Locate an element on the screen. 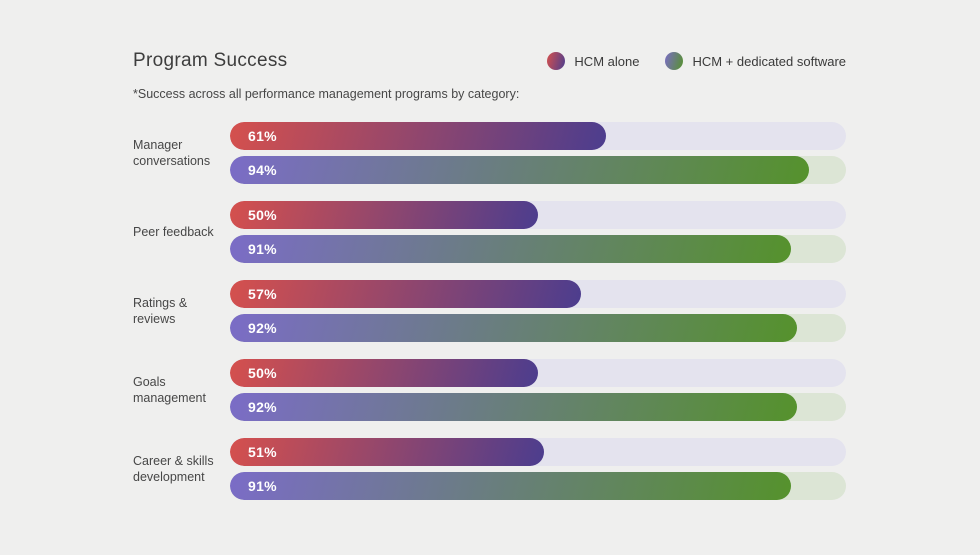 This screenshot has height=555, width=980. bar-track: 51% is located at coordinates (538, 452).